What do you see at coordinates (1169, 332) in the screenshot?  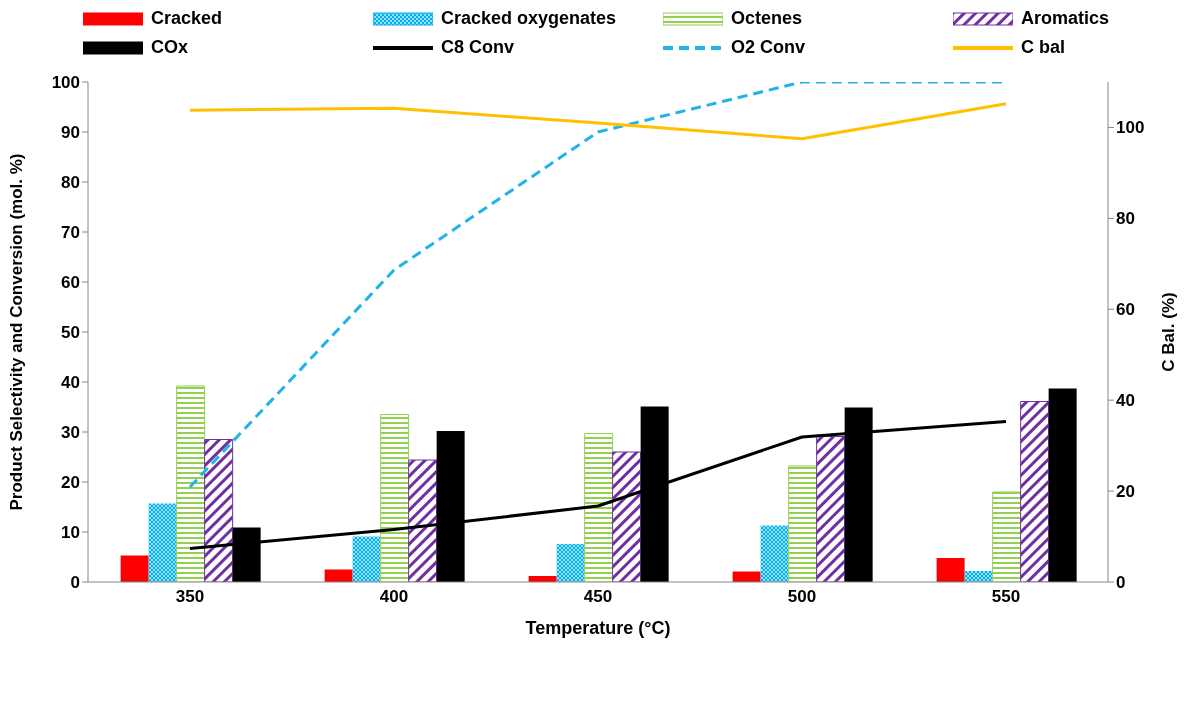 I see `y2-axis-title: C Bal. (%)` at bounding box center [1169, 332].